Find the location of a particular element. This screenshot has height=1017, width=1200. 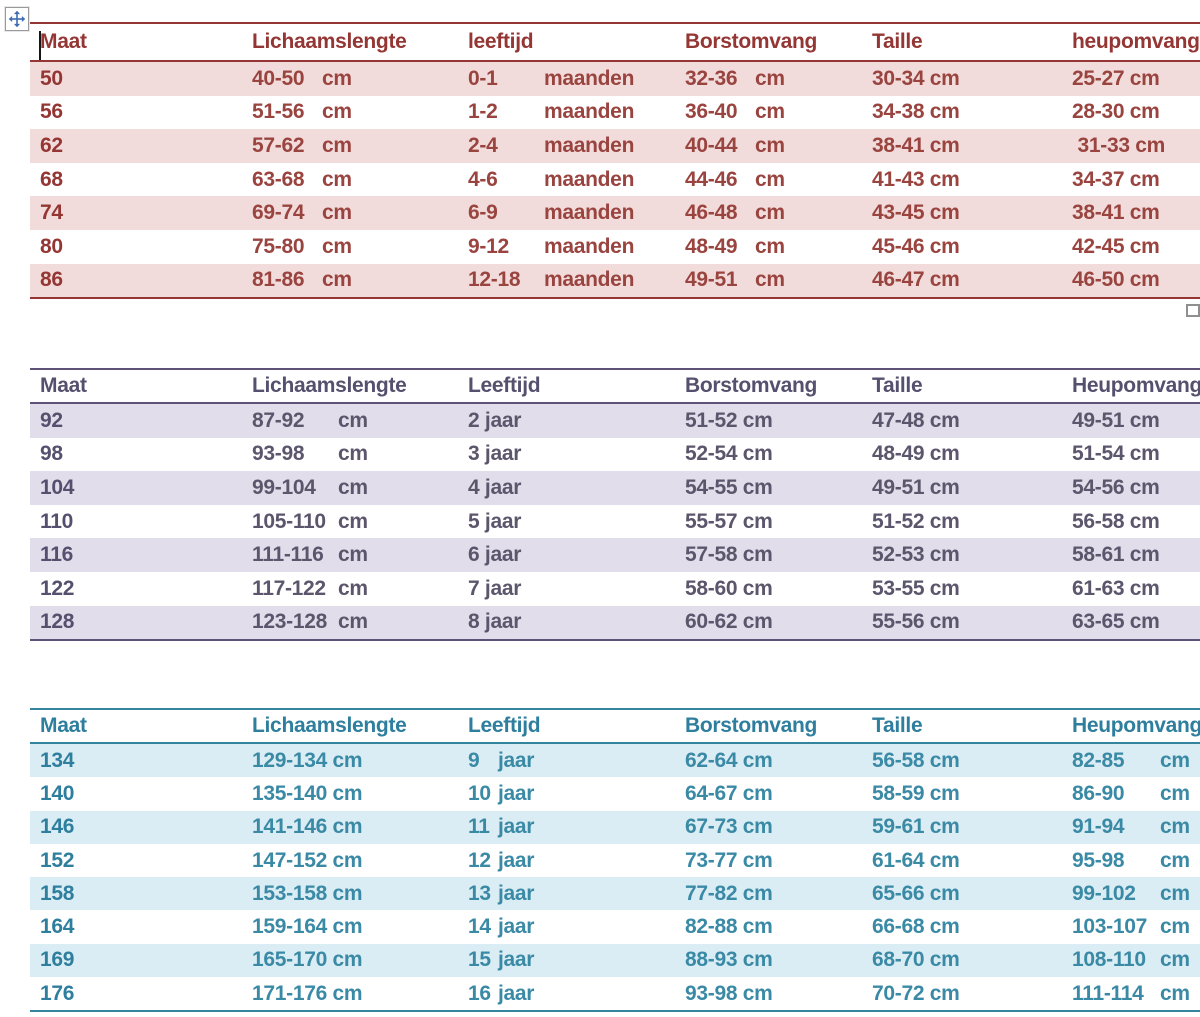

table-cell: 57-58 cm is located at coordinates (768, 555).